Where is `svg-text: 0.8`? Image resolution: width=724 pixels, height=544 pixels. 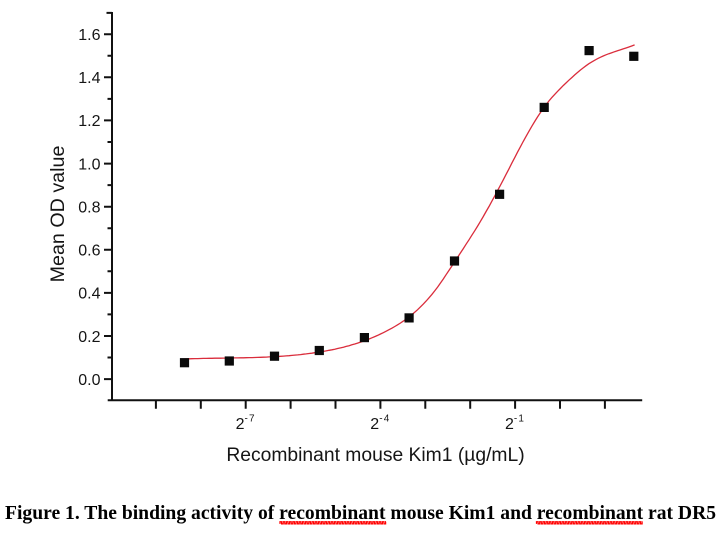 svg-text: 0.8 is located at coordinates (89, 208).